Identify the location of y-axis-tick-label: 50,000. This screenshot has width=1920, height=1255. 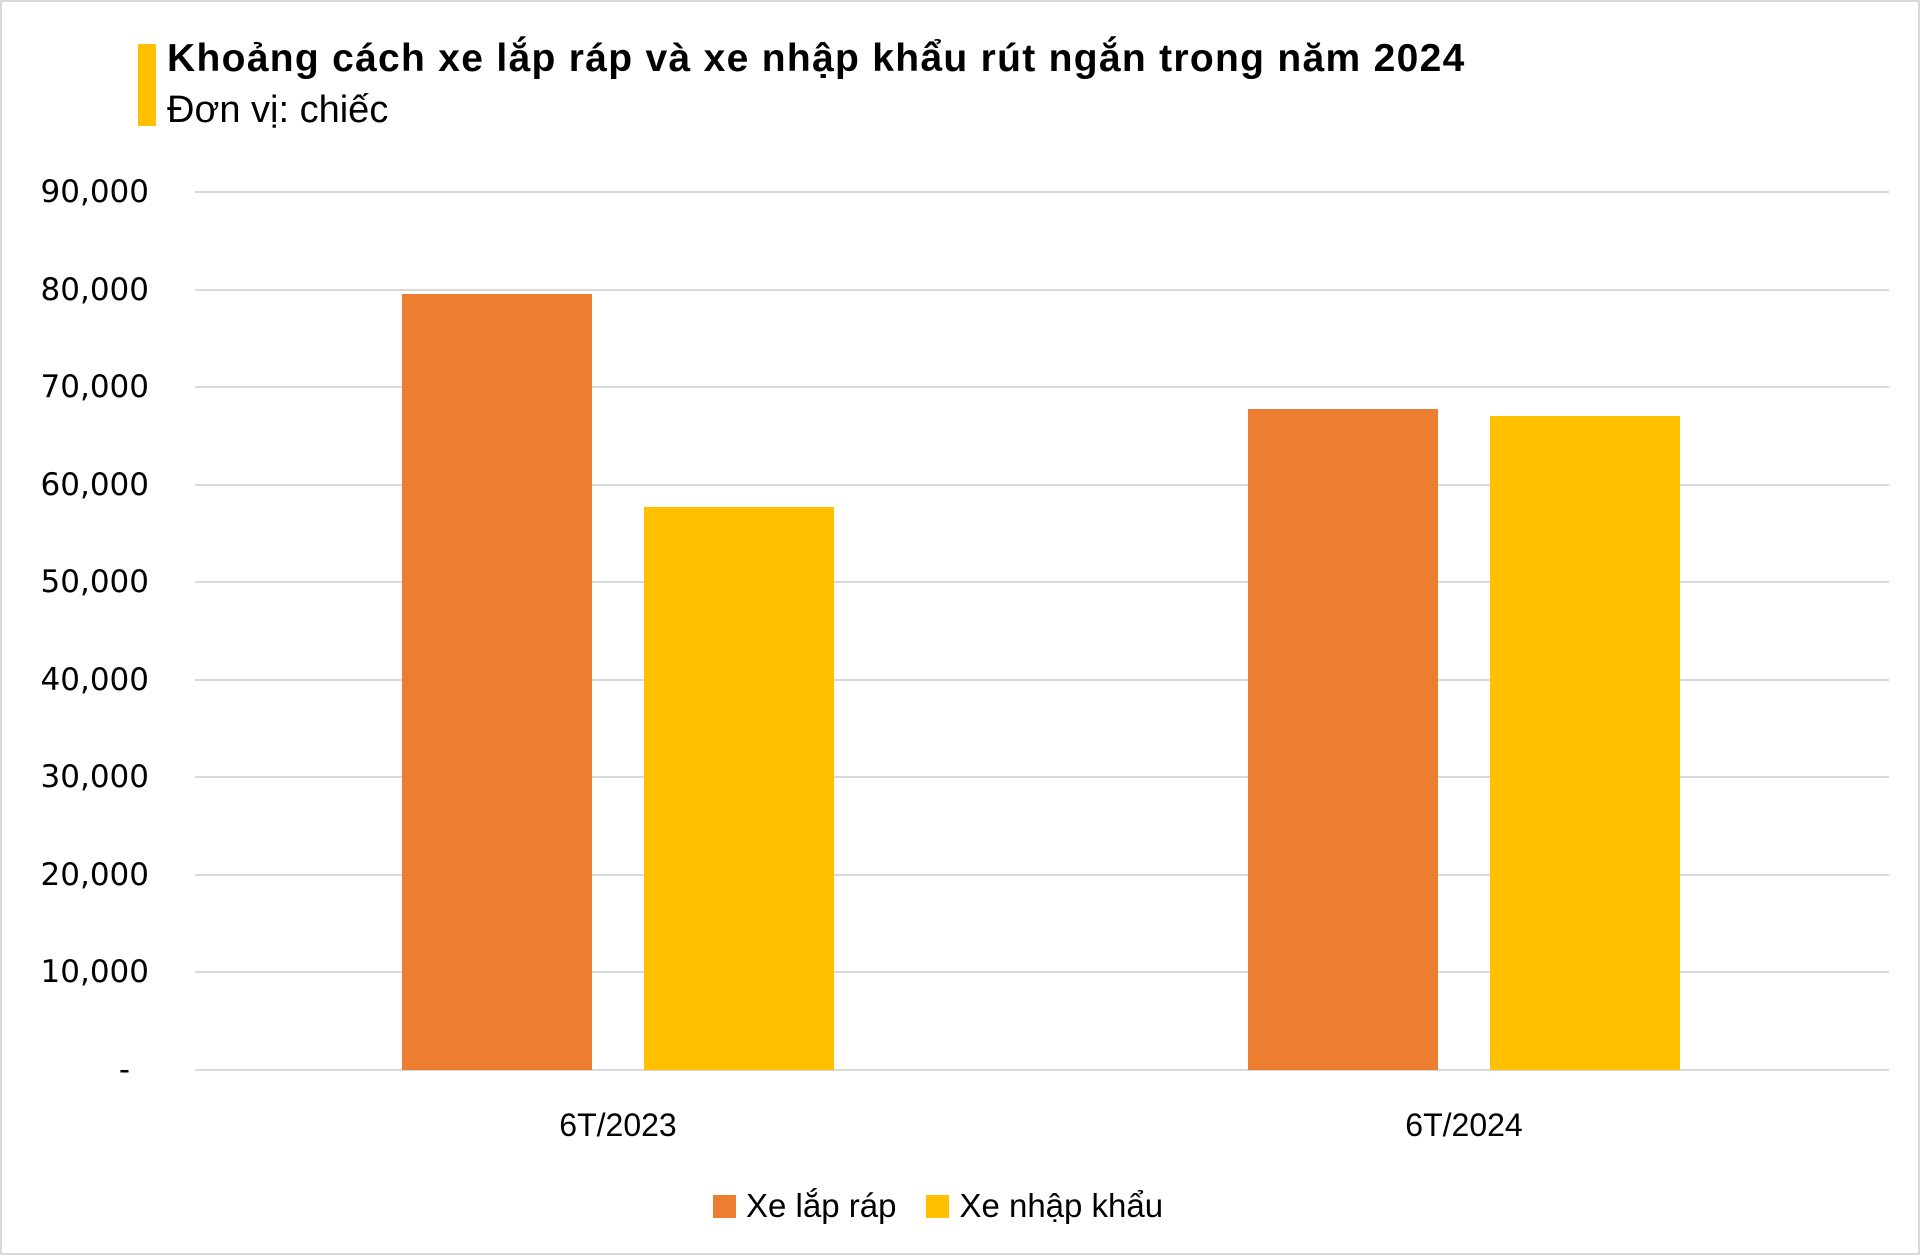
(94, 582).